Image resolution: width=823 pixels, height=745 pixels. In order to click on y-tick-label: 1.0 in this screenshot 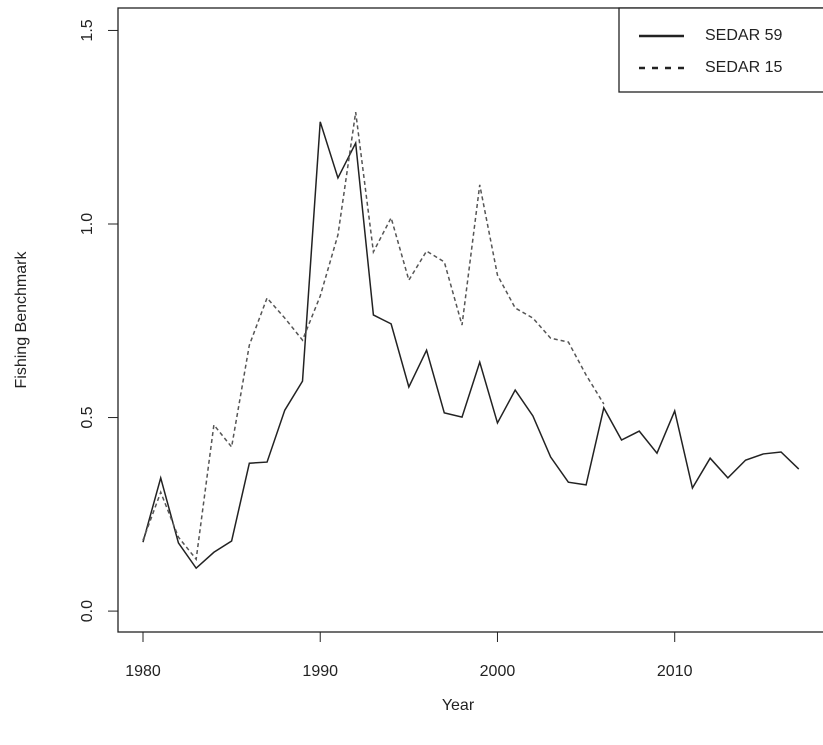, I will do `click(87, 224)`.